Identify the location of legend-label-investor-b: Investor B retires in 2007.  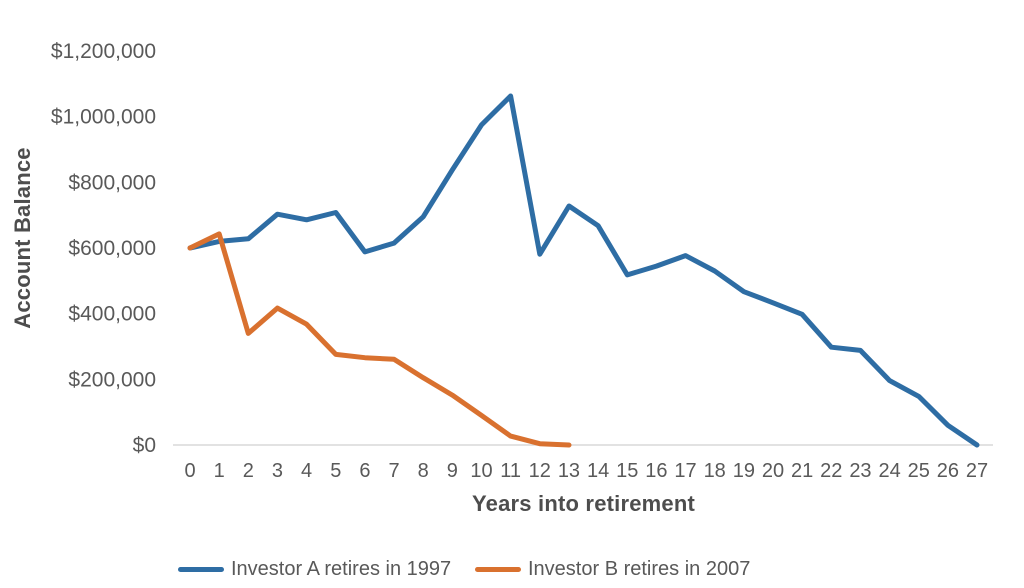
(639, 568).